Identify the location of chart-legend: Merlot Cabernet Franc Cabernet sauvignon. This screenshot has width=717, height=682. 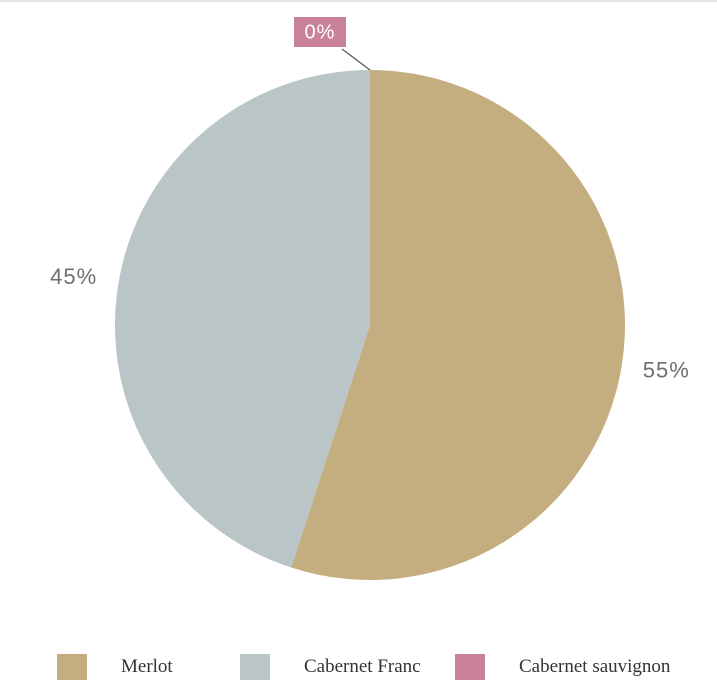
(358, 667).